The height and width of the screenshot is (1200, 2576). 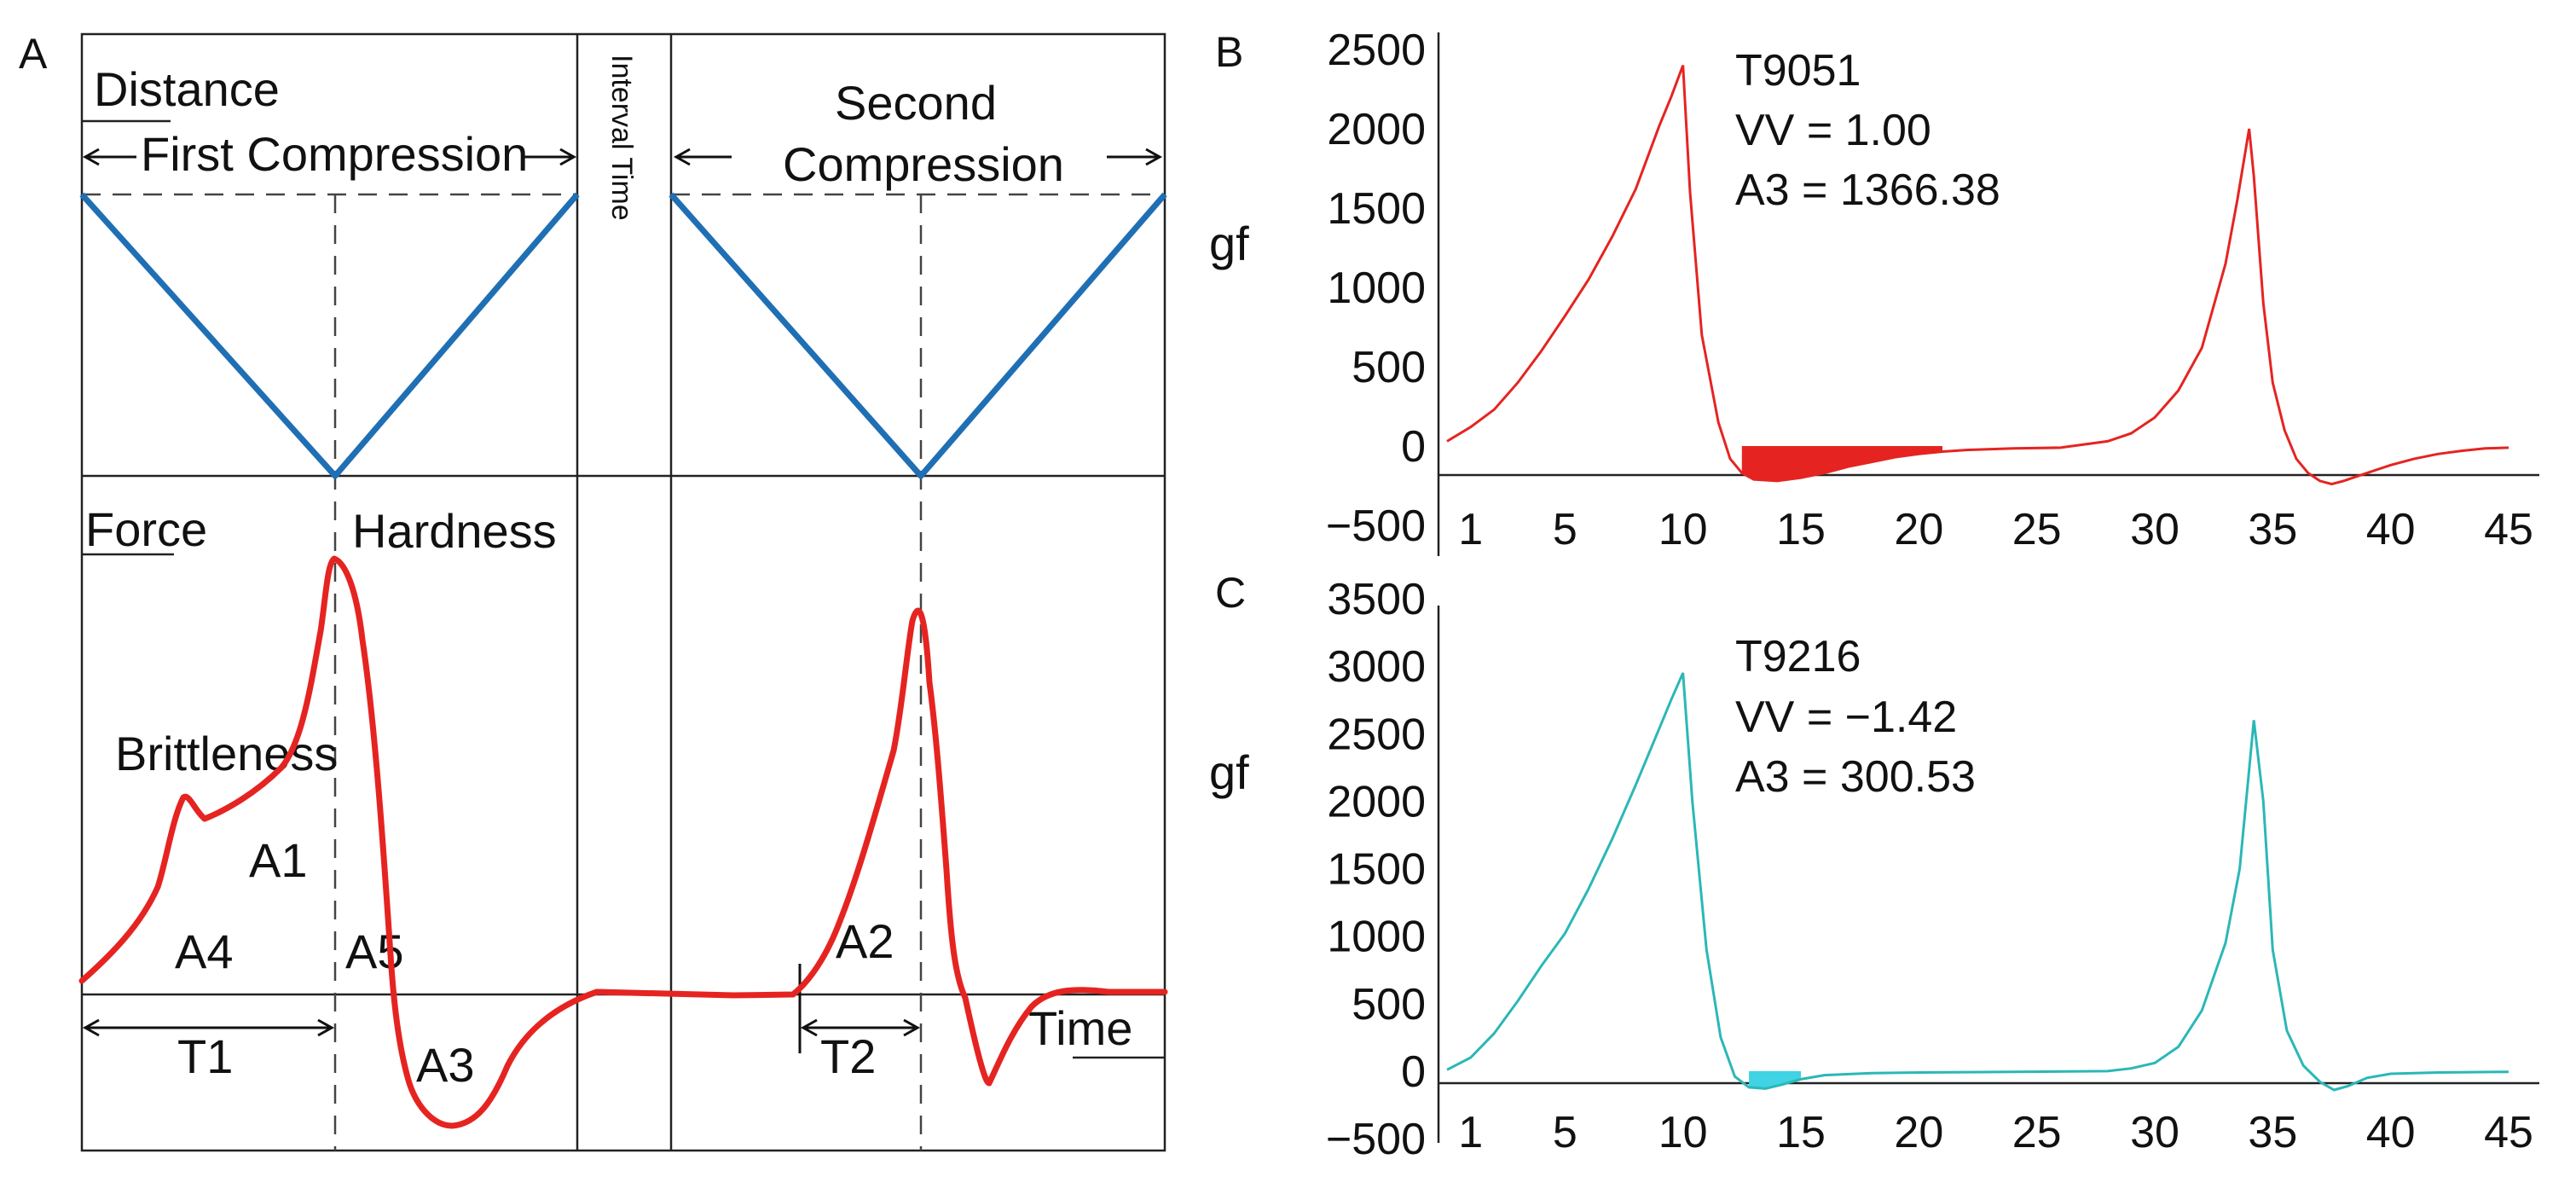 I want to click on panel-c-letter: C, so click(x=1230, y=593).